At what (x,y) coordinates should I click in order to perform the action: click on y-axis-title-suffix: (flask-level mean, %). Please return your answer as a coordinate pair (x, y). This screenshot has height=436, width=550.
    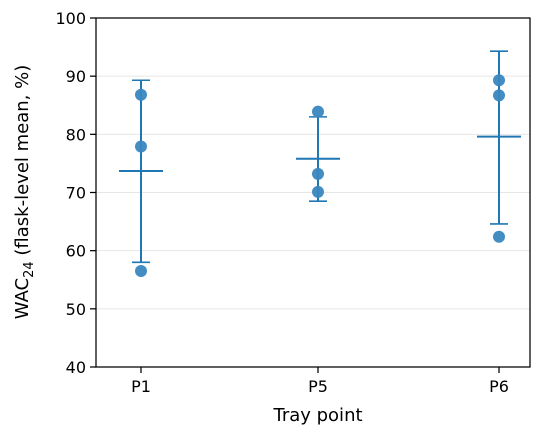
    Looking at the image, I should click on (22, 163).